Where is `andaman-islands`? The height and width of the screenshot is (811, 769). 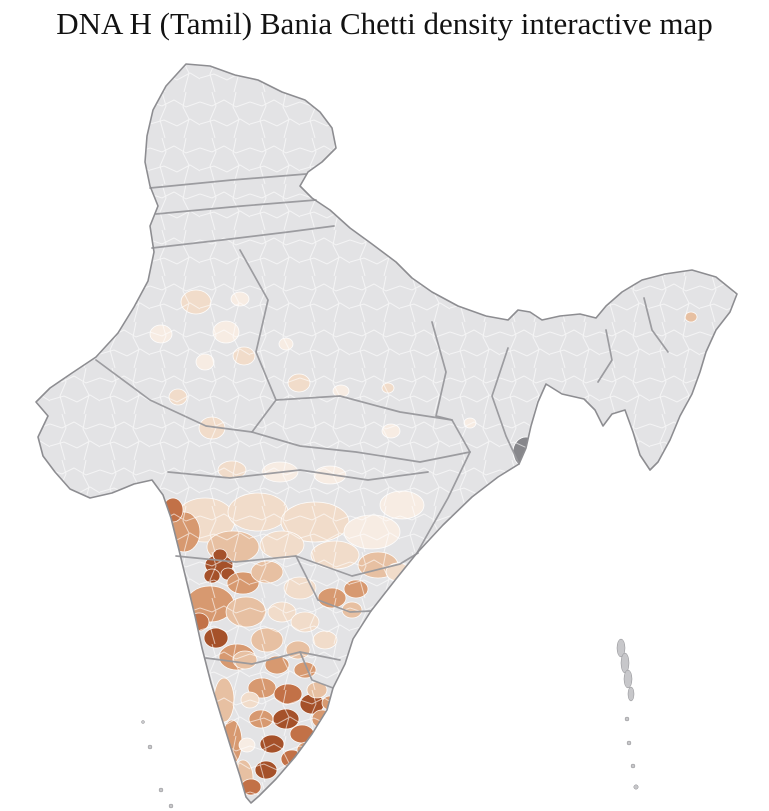
andaman-islands is located at coordinates (627, 714).